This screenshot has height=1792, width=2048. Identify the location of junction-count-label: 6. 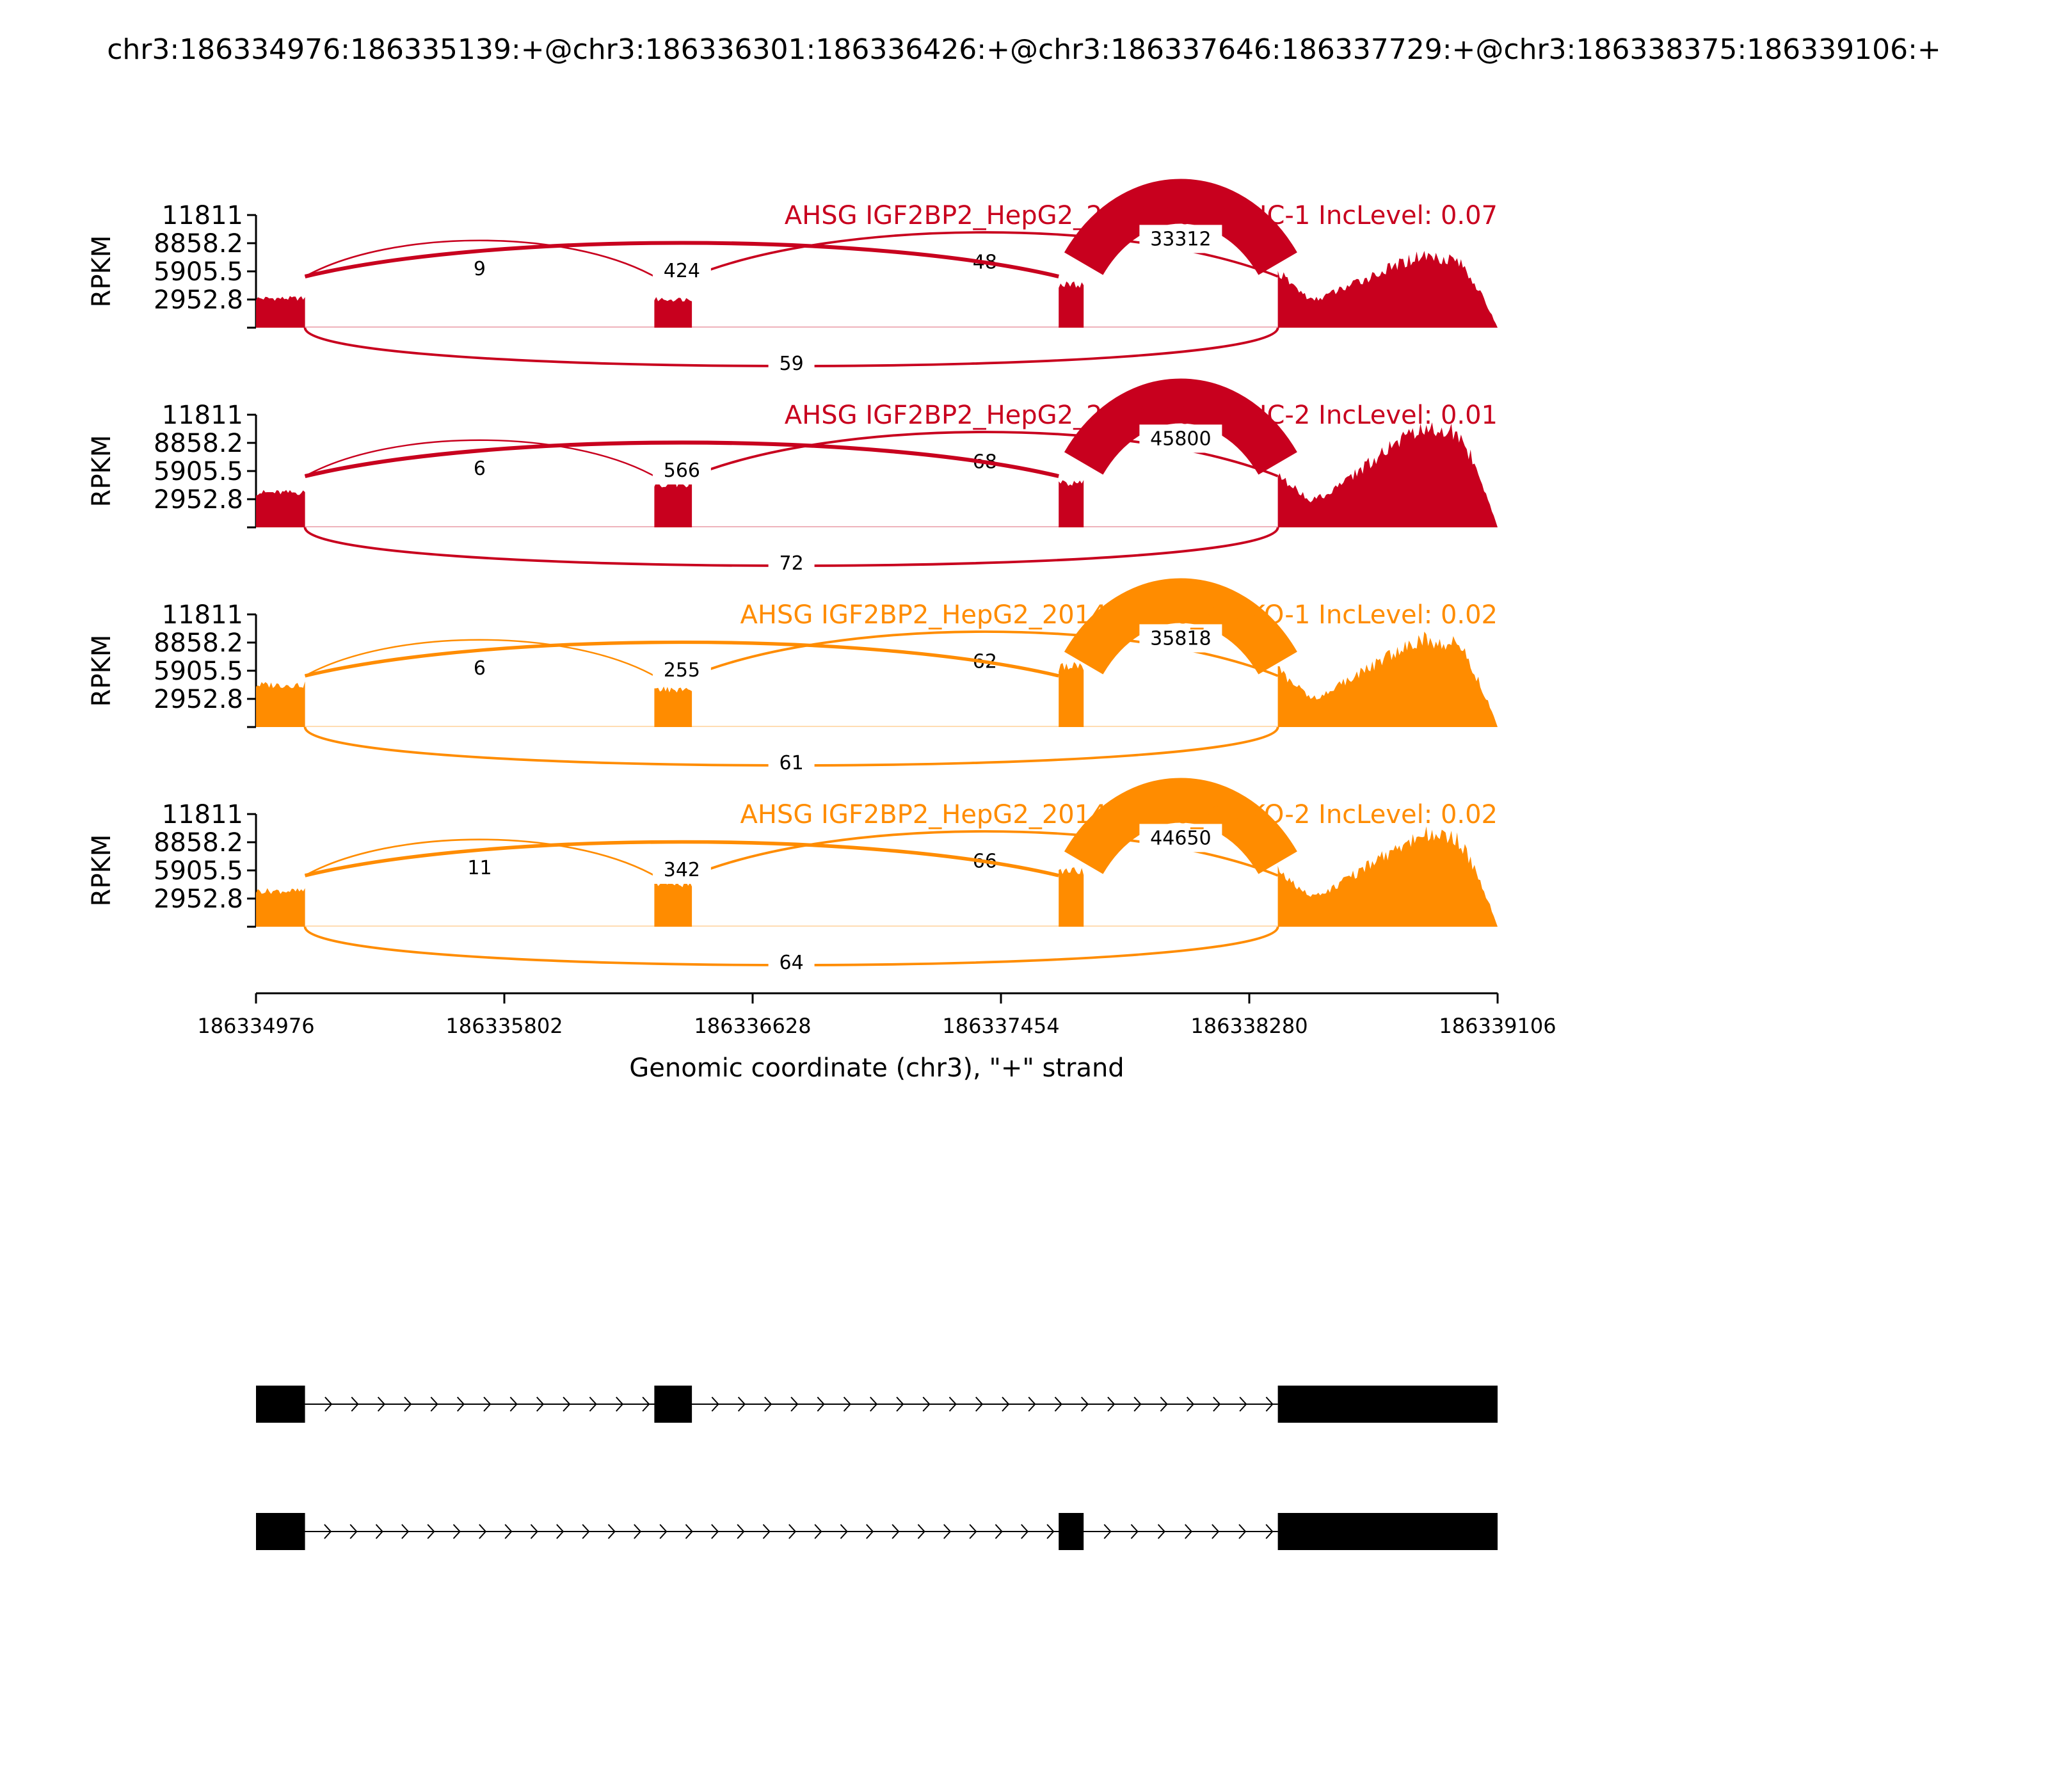
(480, 668).